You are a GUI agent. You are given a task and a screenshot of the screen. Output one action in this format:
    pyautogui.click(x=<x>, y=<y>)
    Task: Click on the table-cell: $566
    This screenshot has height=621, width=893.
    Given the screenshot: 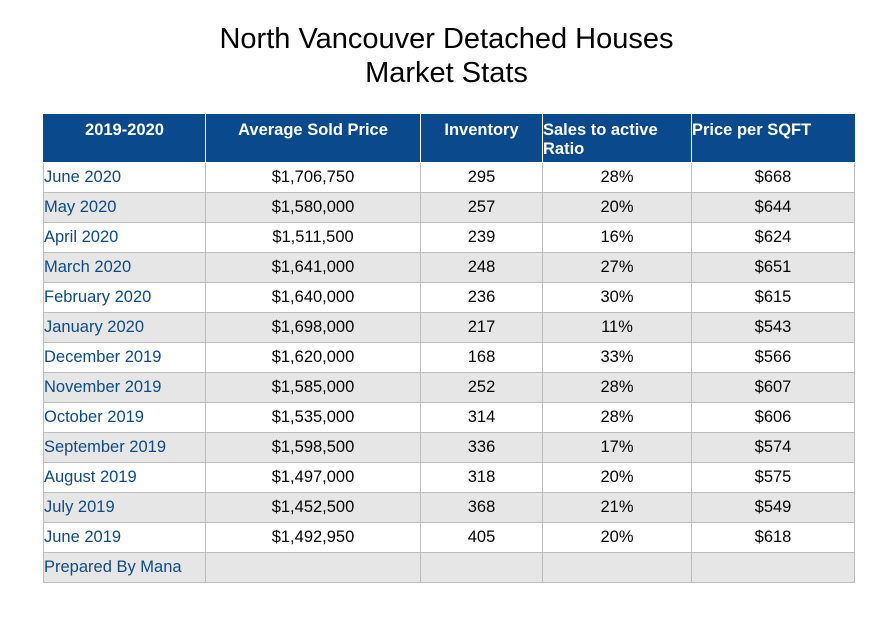 What is the action you would take?
    pyautogui.click(x=773, y=357)
    